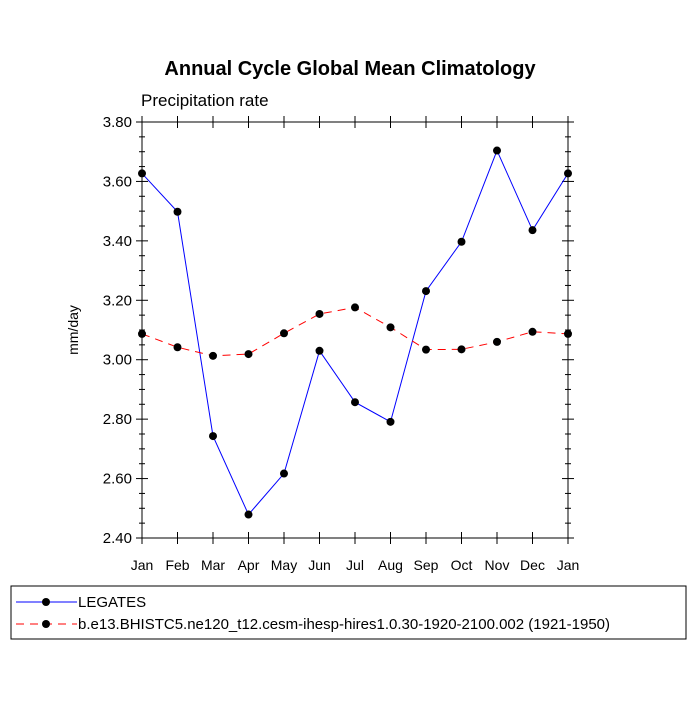 The width and height of the screenshot is (700, 705). I want to click on y-tick-label: 3.60, so click(117, 181).